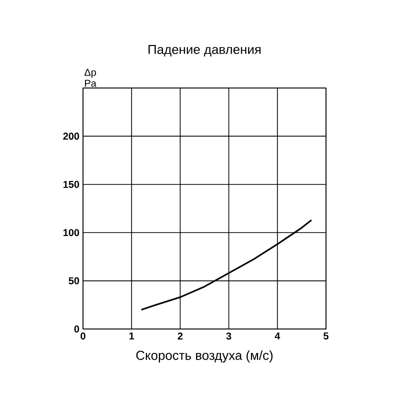 This screenshot has width=409, height=418. What do you see at coordinates (77, 329) in the screenshot?
I see `y-tick-label: 0` at bounding box center [77, 329].